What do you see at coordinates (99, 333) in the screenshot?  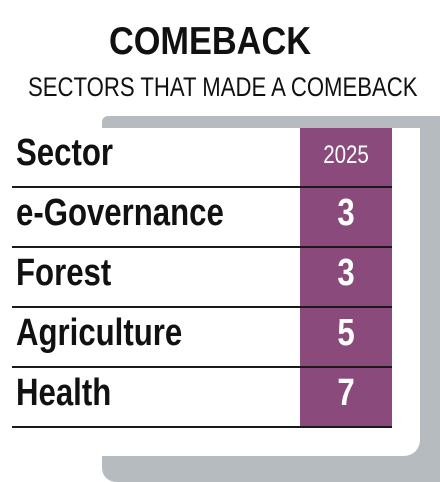 I see `row-sector-label: Agriculture` at bounding box center [99, 333].